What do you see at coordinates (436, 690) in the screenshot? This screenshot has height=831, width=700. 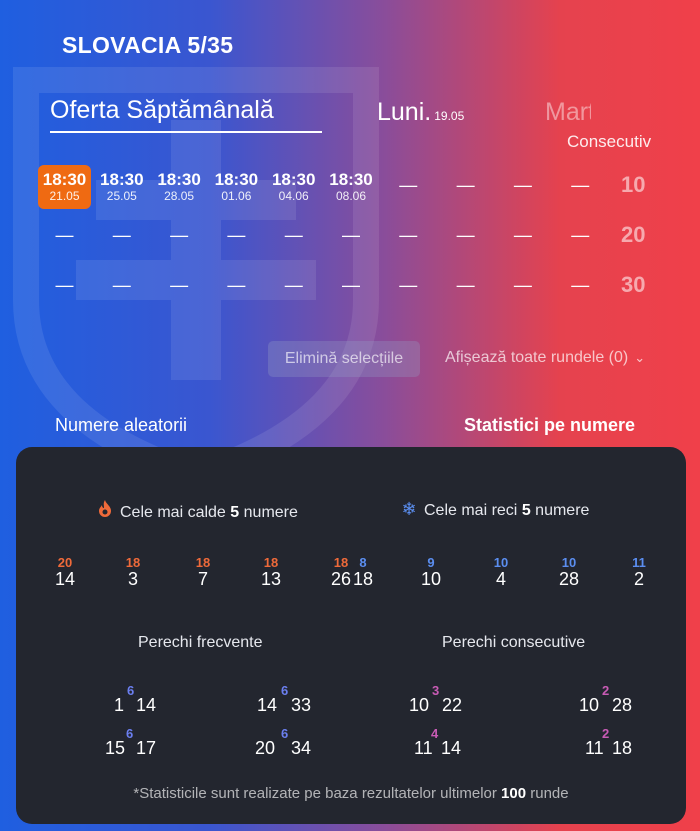 I see `pair-count: 3` at bounding box center [436, 690].